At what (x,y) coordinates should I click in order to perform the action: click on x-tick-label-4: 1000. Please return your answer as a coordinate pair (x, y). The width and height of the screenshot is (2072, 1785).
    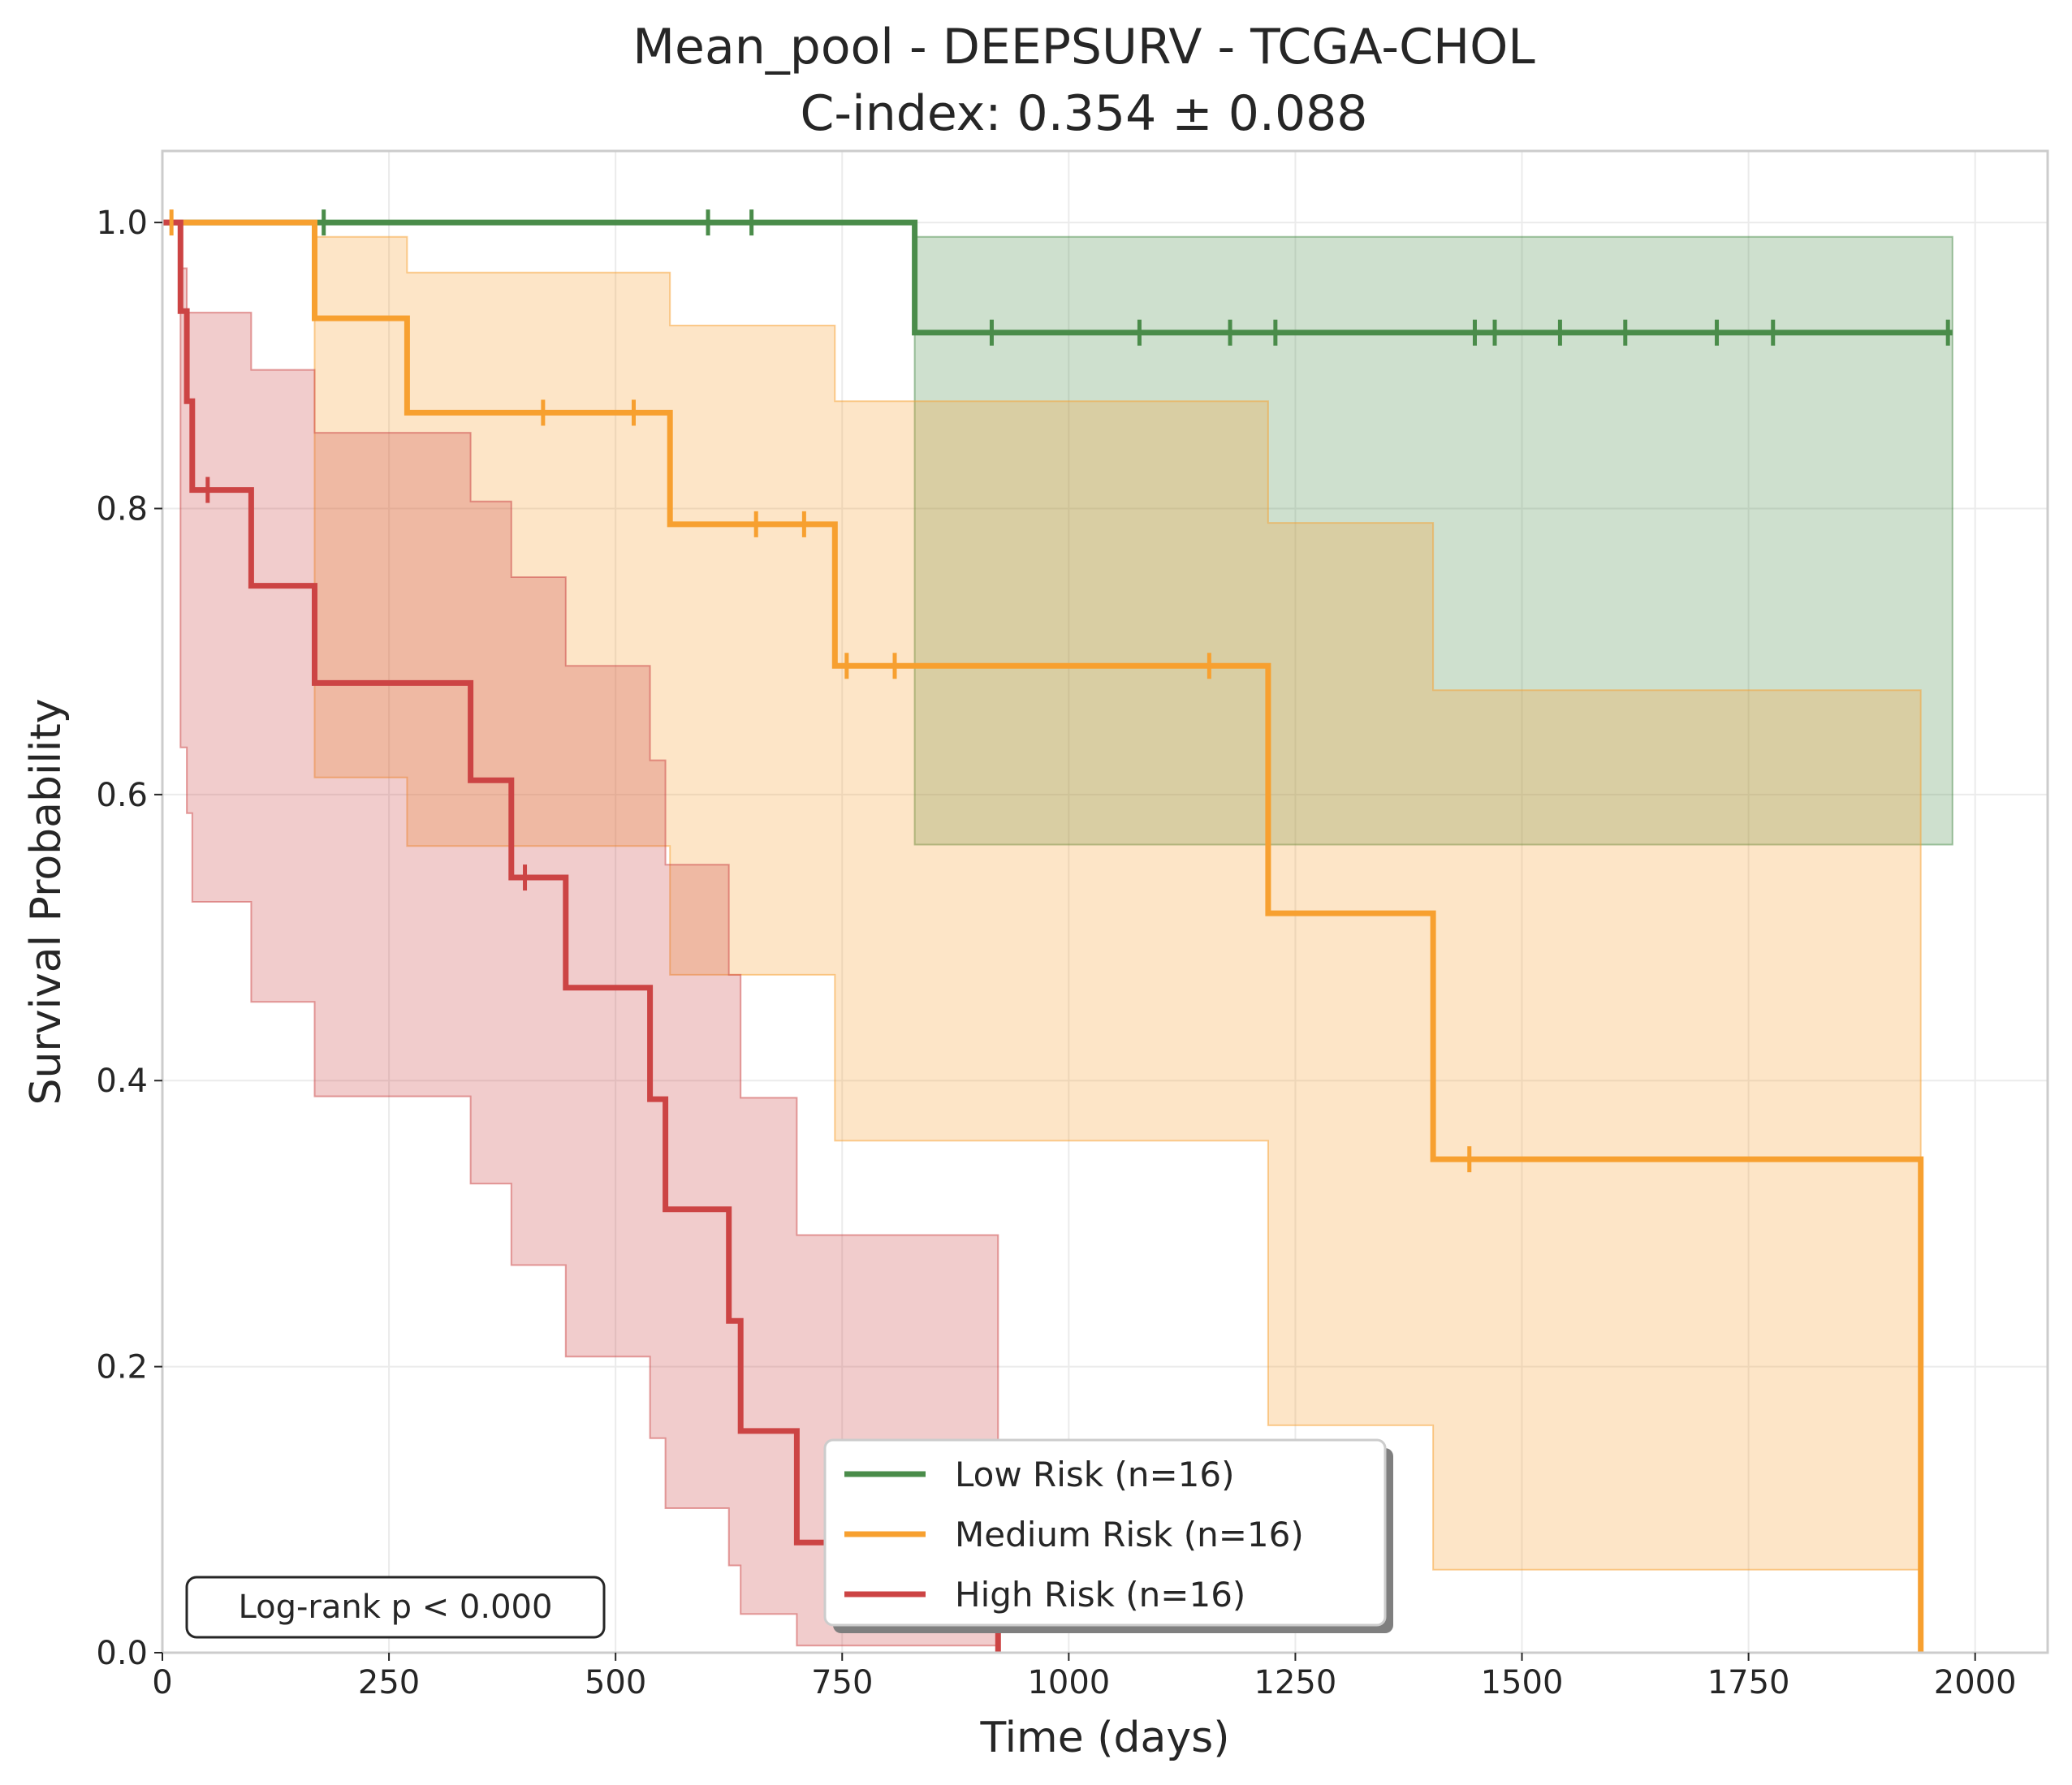
    Looking at the image, I should click on (1068, 1682).